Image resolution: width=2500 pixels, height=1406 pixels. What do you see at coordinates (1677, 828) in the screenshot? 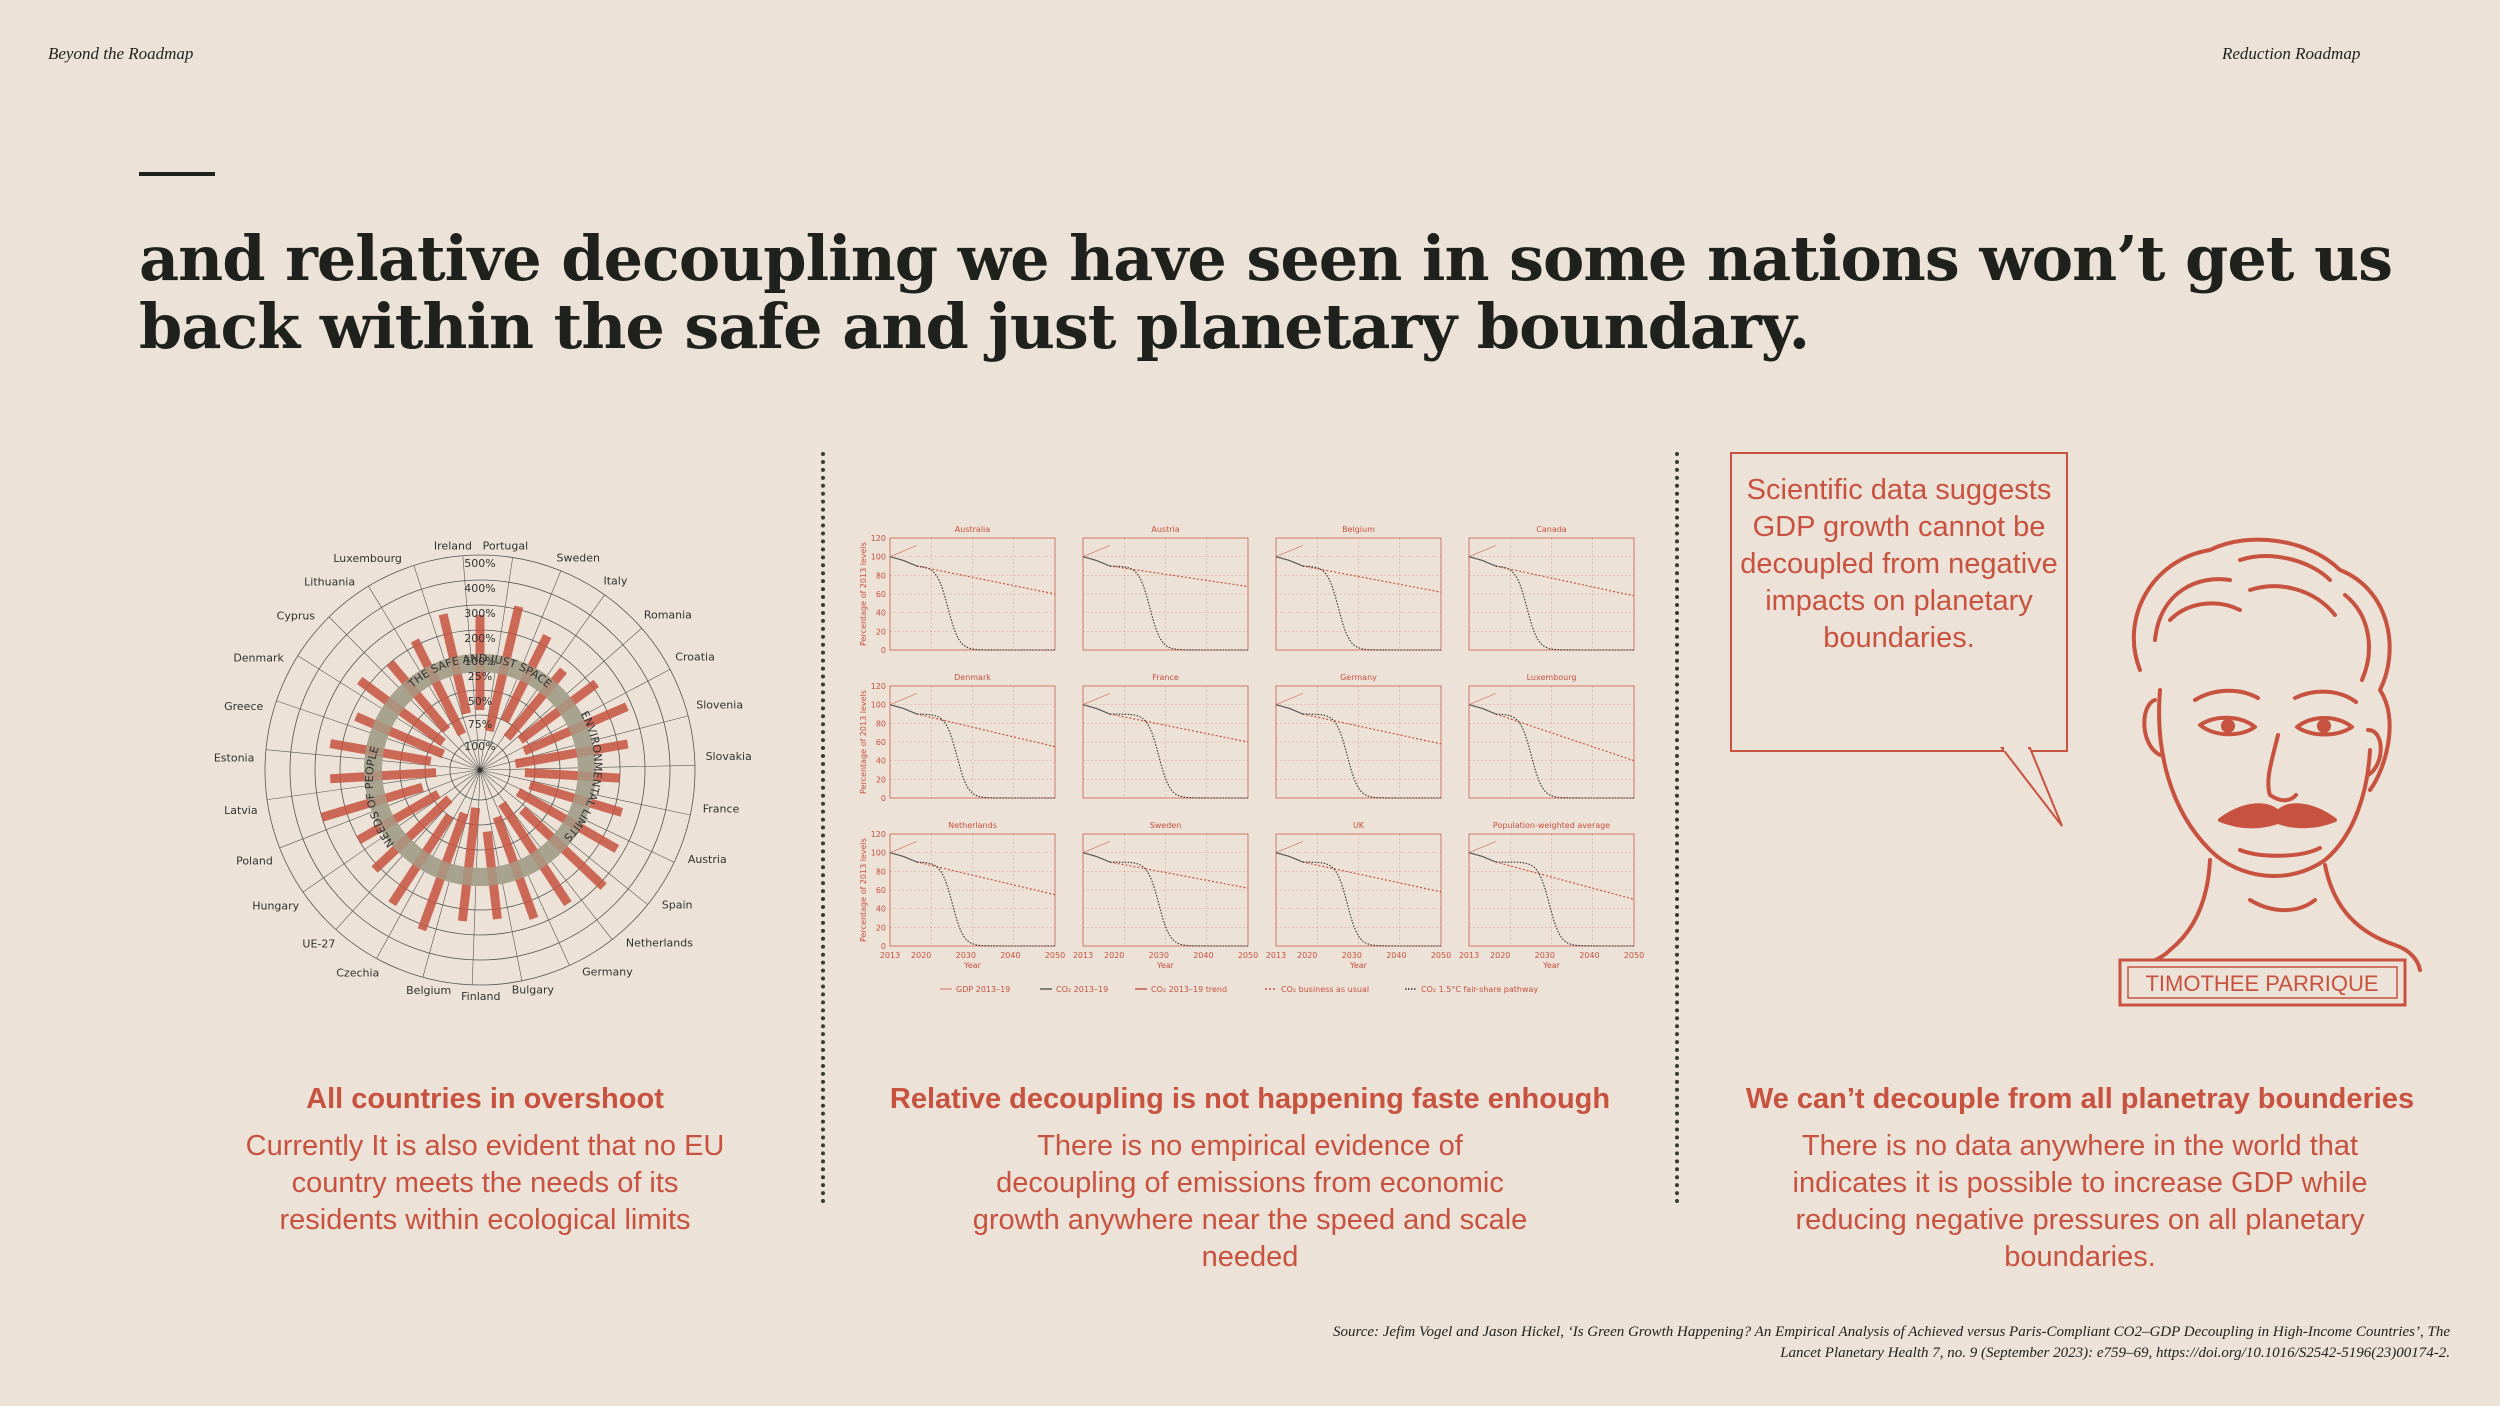
I see `column-divider-right` at bounding box center [1677, 828].